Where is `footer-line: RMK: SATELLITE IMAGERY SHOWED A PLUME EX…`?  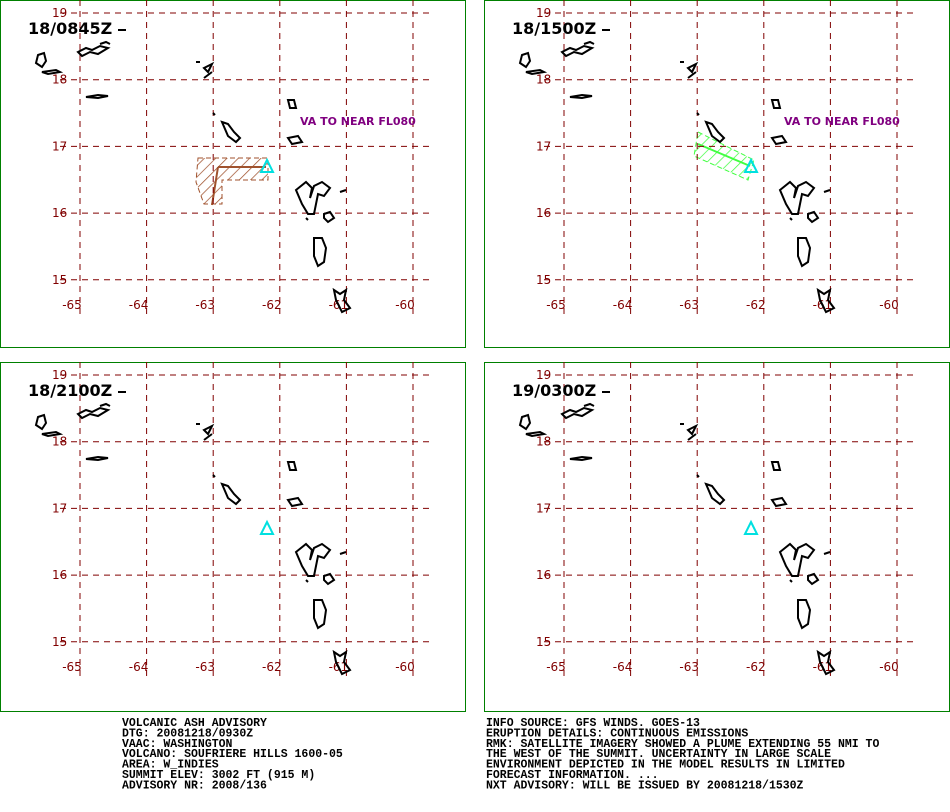
footer-line: RMK: SATELLITE IMAGERY SHOWED A PLUME EX… is located at coordinates (682, 744).